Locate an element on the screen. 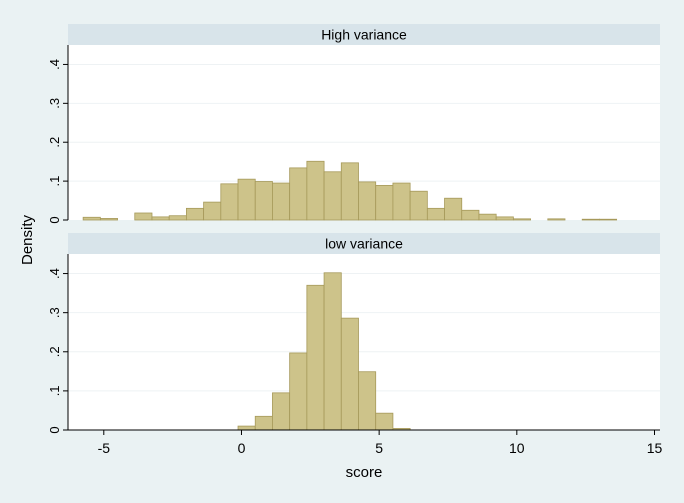 This screenshot has width=684, height=503. x-tick-label: 0 is located at coordinates (242, 448).